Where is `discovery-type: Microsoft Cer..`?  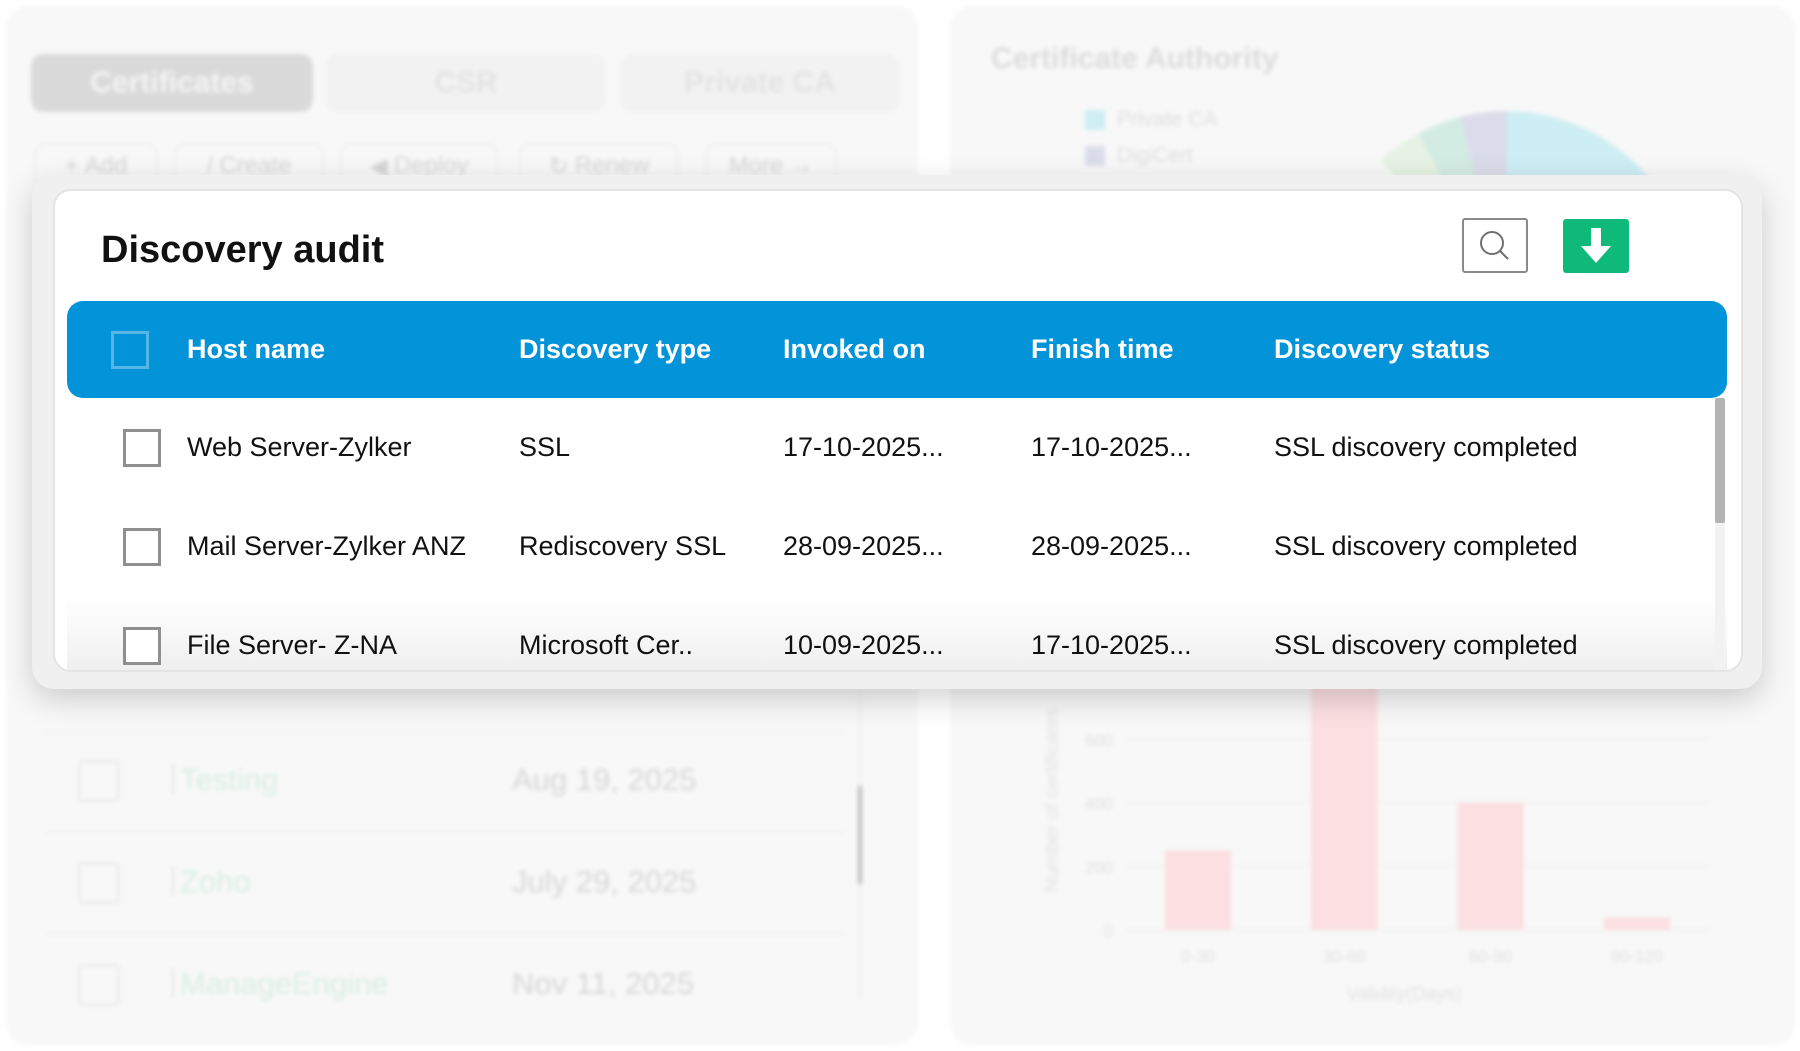 discovery-type: Microsoft Cer.. is located at coordinates (606, 645).